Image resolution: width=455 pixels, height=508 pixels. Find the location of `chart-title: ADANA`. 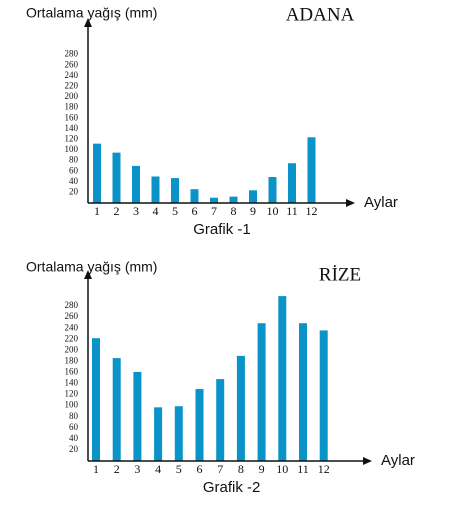

chart-title: ADANA is located at coordinates (320, 14).